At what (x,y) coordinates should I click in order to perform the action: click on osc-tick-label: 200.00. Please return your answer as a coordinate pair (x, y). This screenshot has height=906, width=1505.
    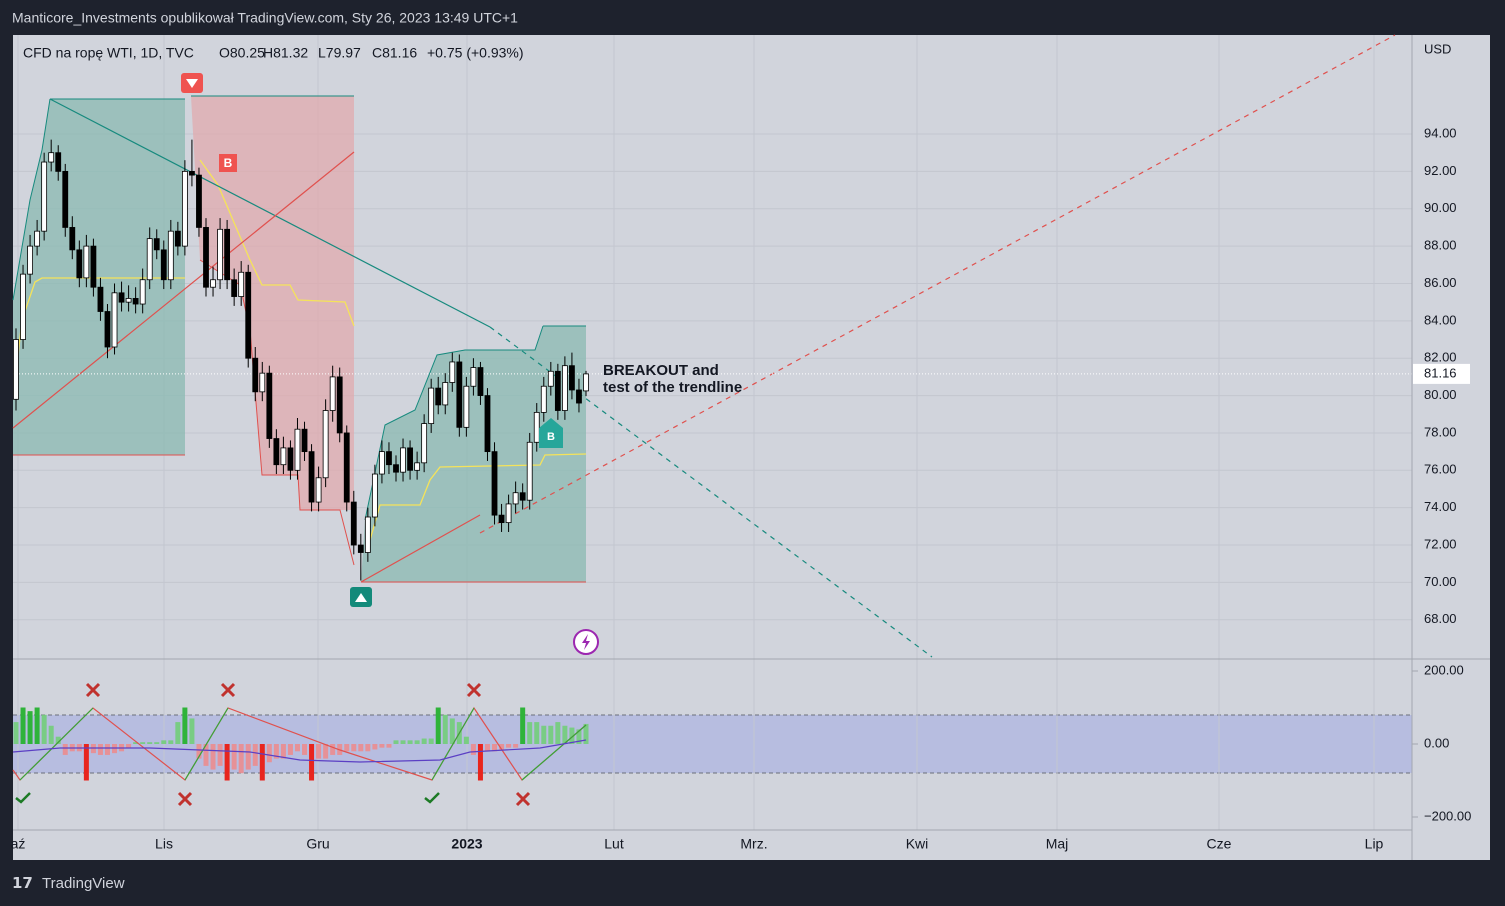
    Looking at the image, I should click on (1444, 669).